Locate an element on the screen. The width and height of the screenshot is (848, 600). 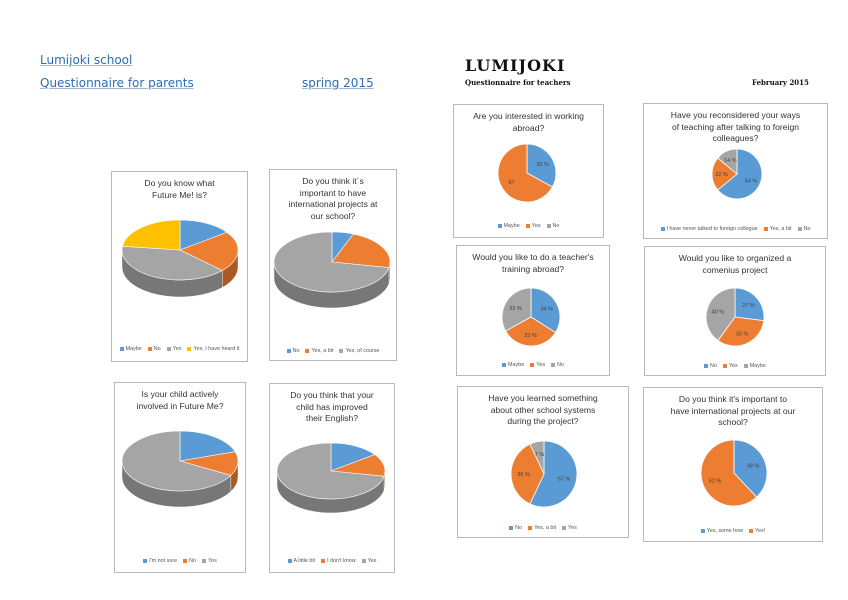
chart-title-line: Do you think that your is located at coordinates (332, 395).